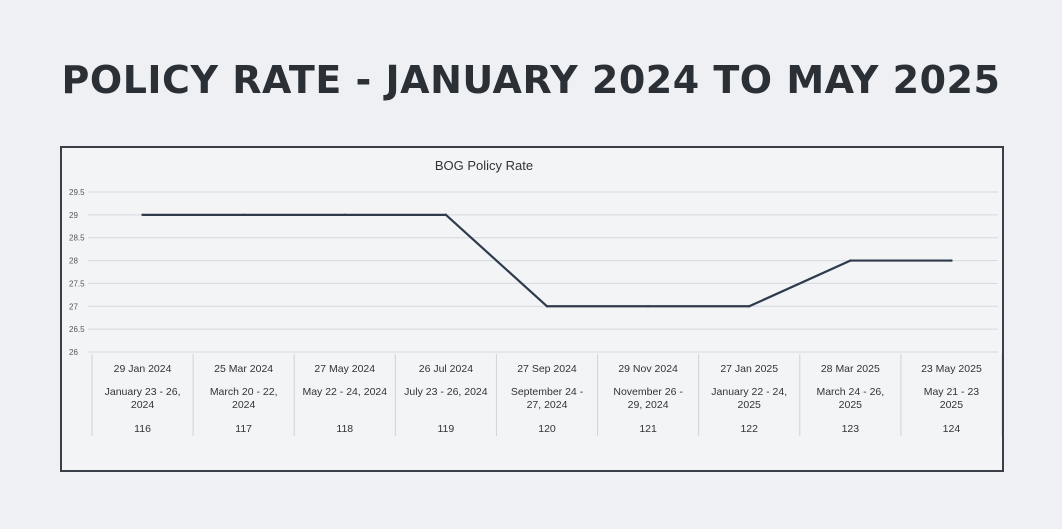 The height and width of the screenshot is (529, 1062). What do you see at coordinates (446, 429) in the screenshot?
I see `meeting-number-label: 119` at bounding box center [446, 429].